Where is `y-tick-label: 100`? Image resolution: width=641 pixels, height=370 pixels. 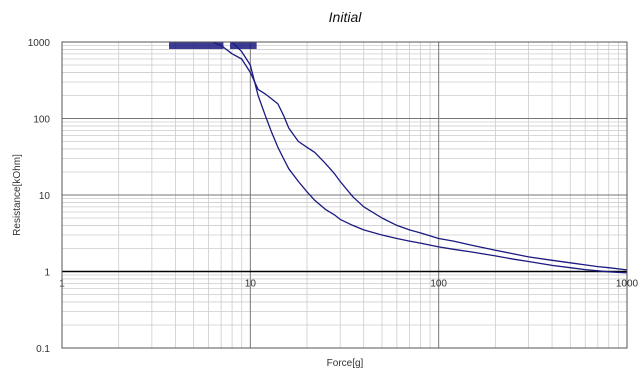
y-tick-label: 100 is located at coordinates (41, 120).